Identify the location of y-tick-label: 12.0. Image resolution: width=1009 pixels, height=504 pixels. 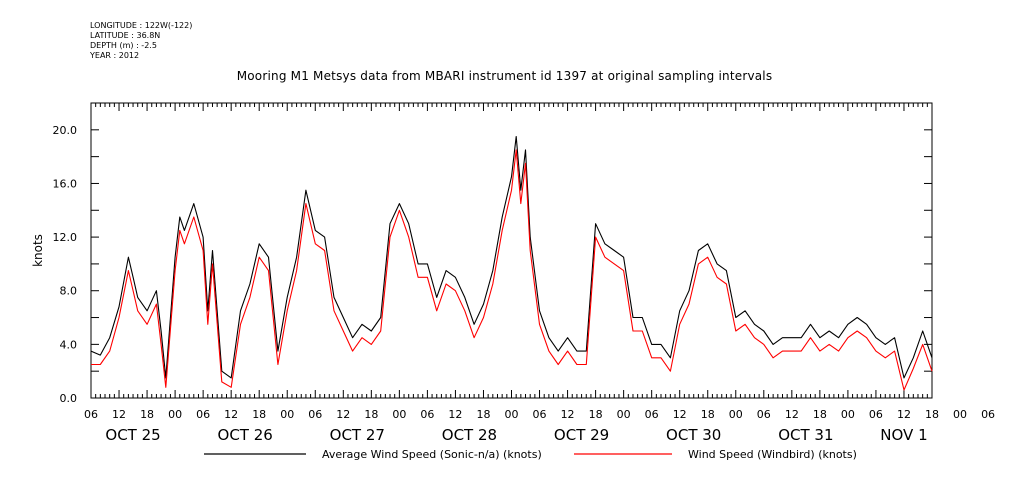
(65, 237).